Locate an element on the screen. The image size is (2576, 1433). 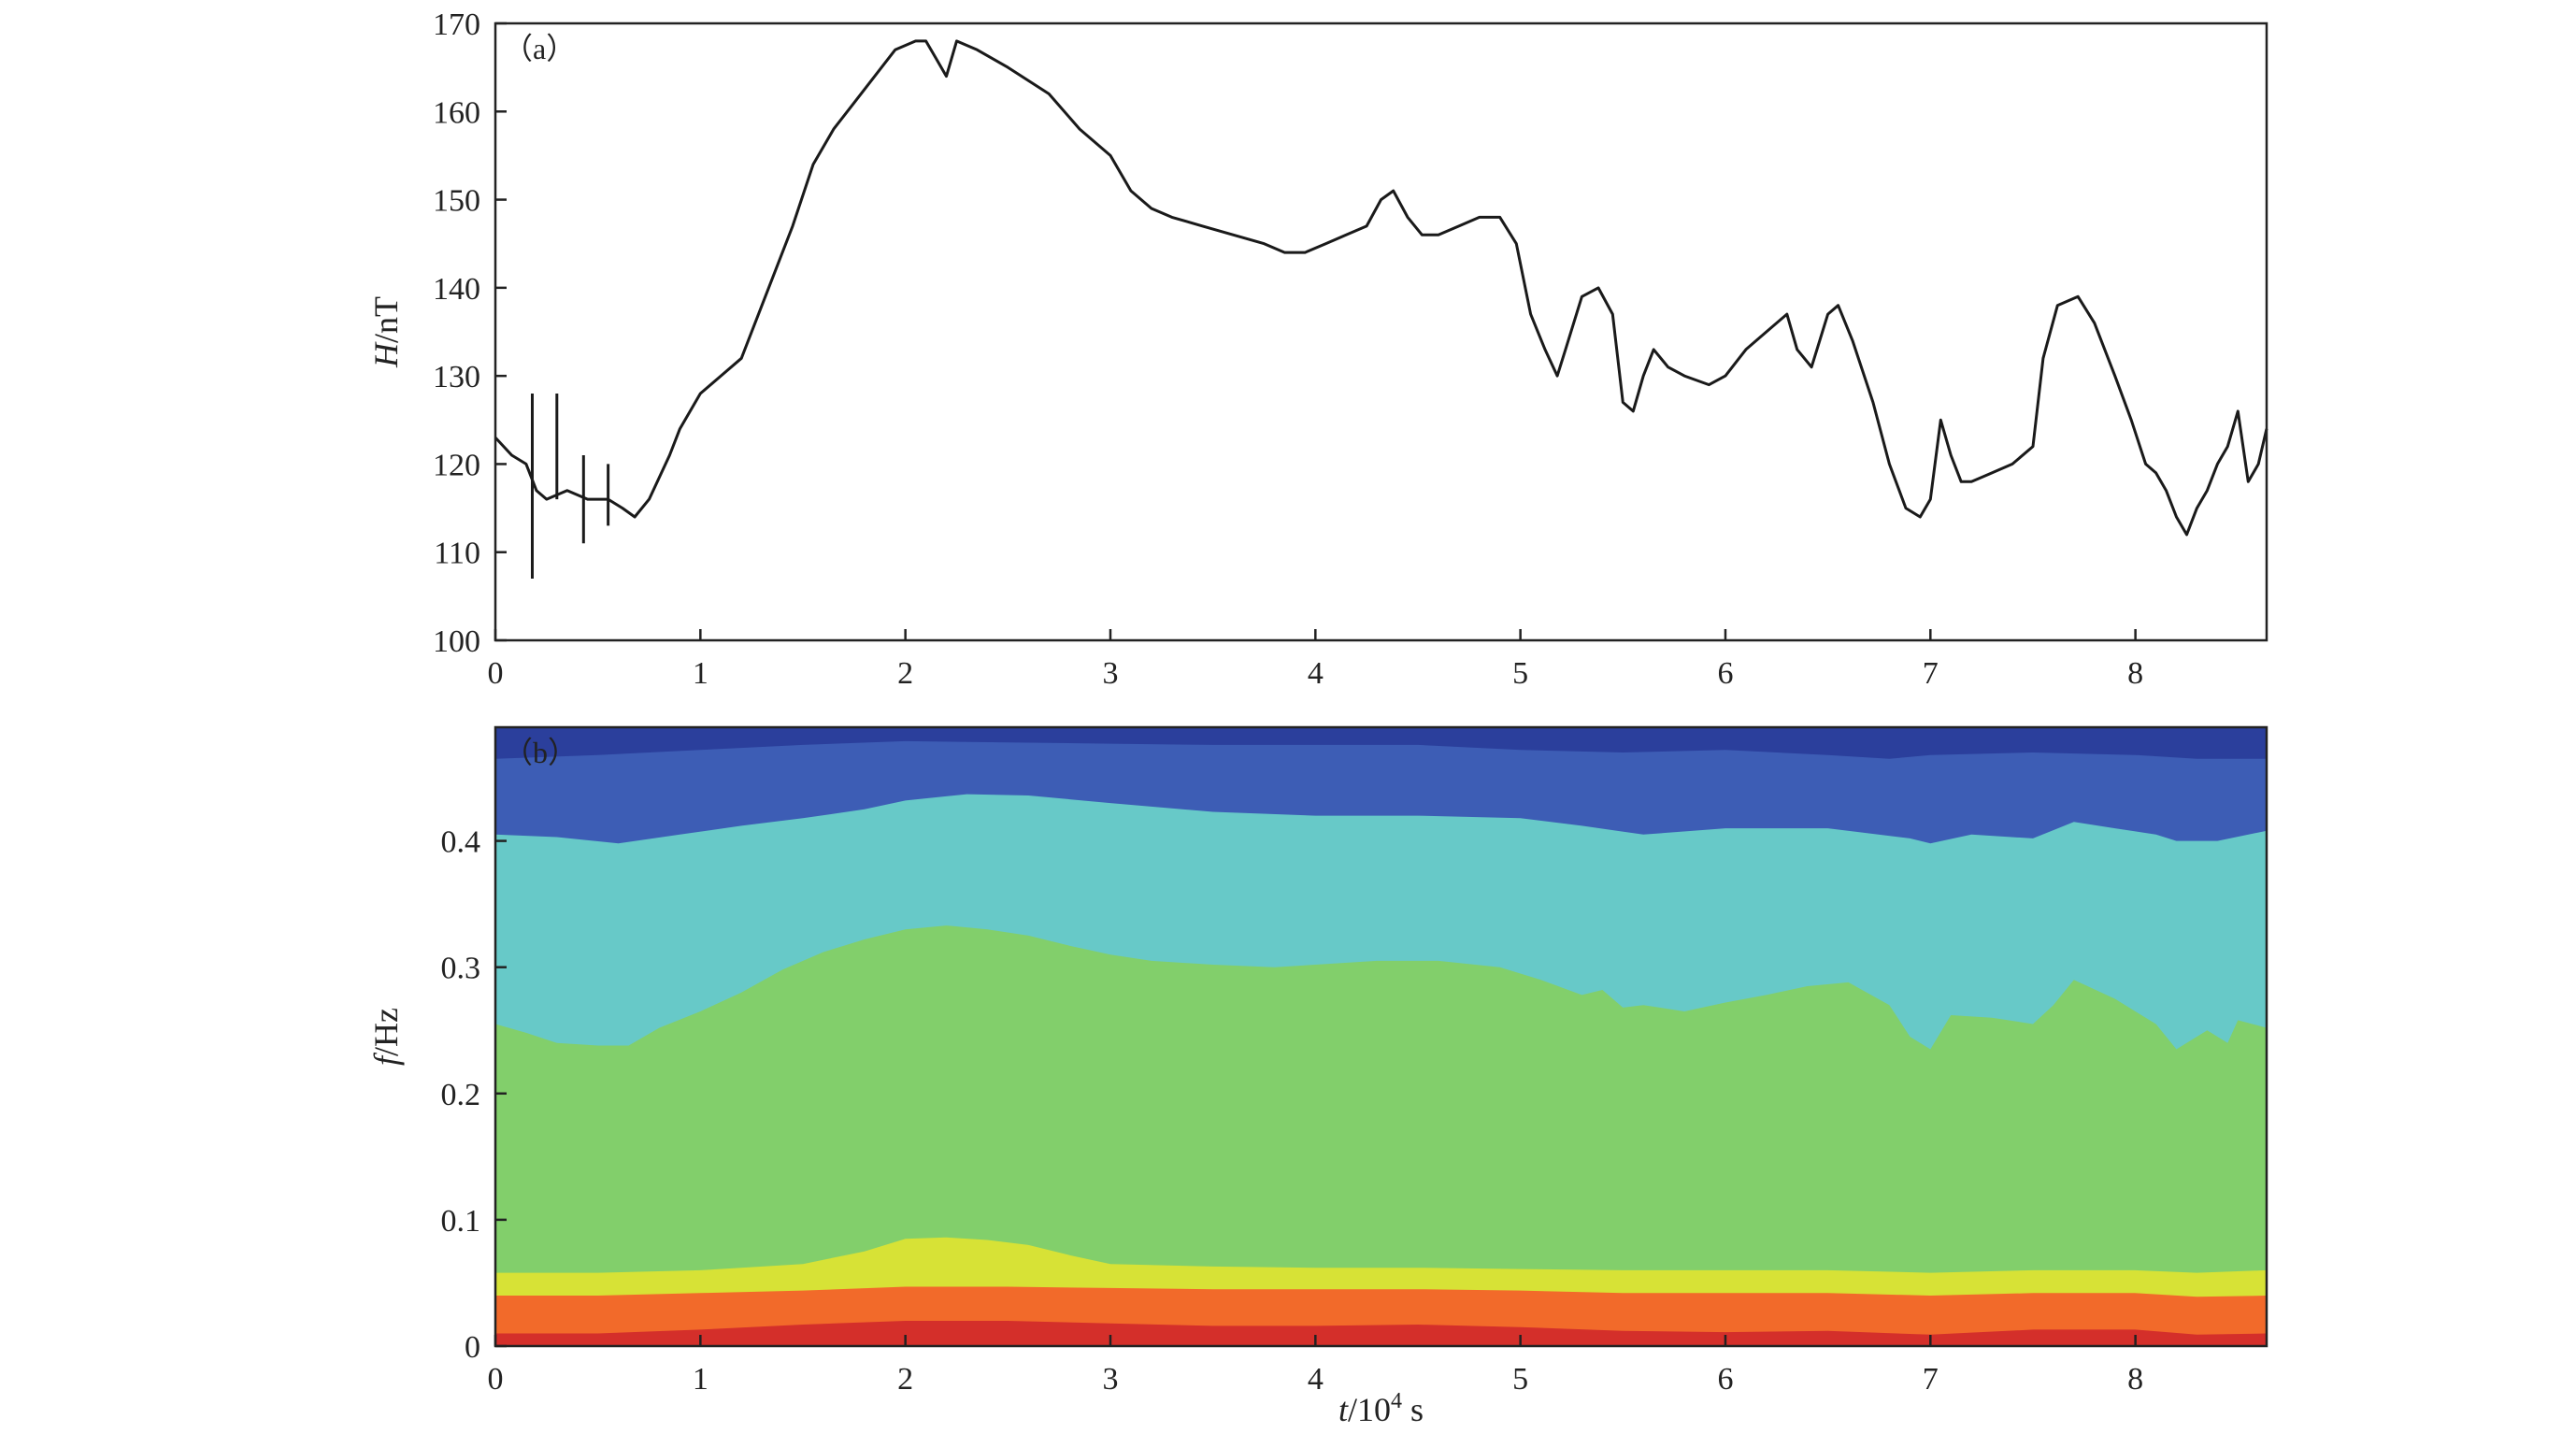
panel-b-y-axis-label: f/Hz is located at coordinates (386, 1037).